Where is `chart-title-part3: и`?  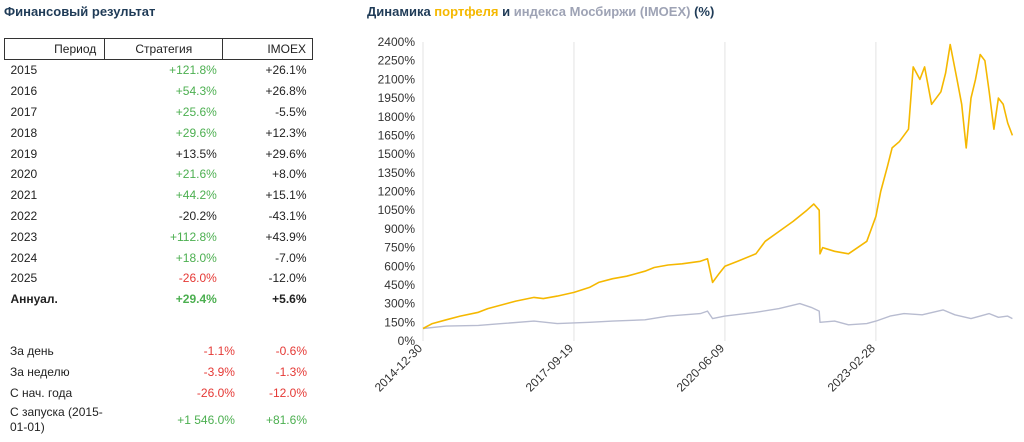
chart-title-part3: и is located at coordinates (506, 11).